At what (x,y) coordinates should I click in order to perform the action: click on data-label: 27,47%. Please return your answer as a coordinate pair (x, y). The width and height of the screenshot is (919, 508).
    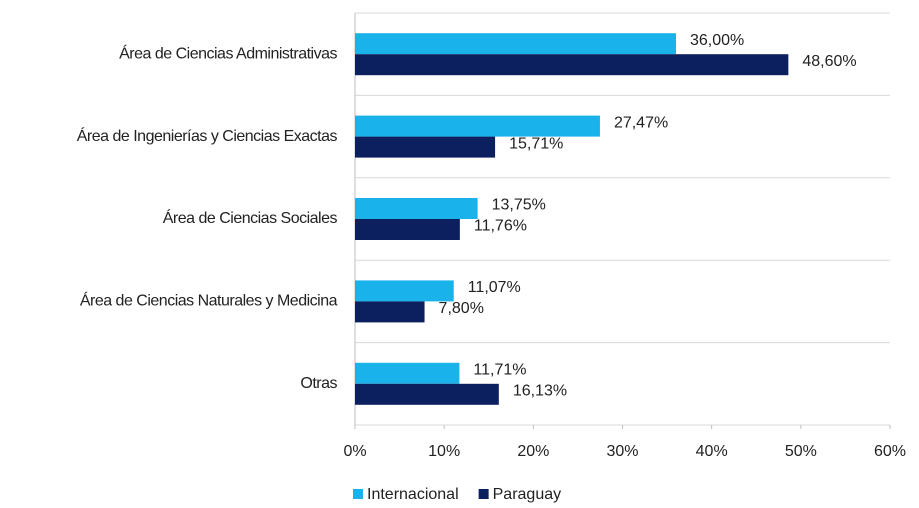
    Looking at the image, I should click on (641, 122).